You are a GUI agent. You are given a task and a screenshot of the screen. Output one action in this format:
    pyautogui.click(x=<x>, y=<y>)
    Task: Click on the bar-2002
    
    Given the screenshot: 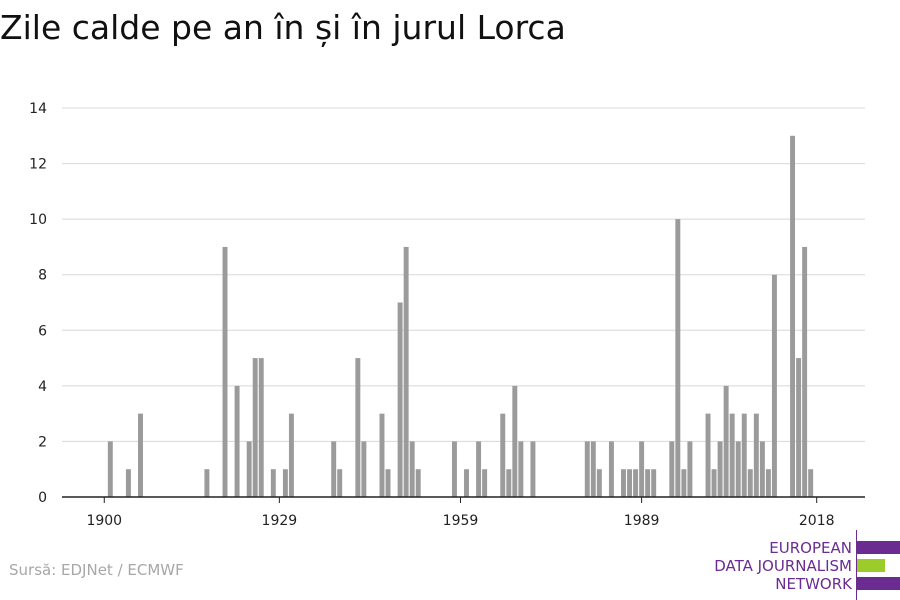 What is the action you would take?
    pyautogui.click(x=720, y=469)
    